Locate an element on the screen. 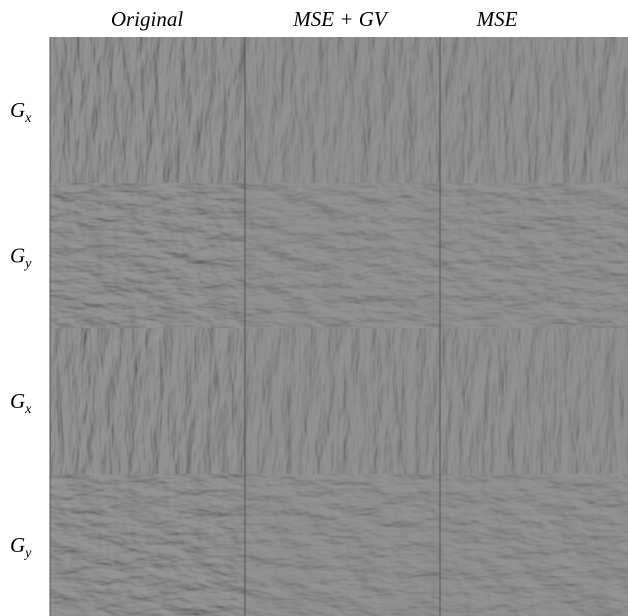 This screenshot has height=616, width=628. column-header: Original is located at coordinates (147, 19).